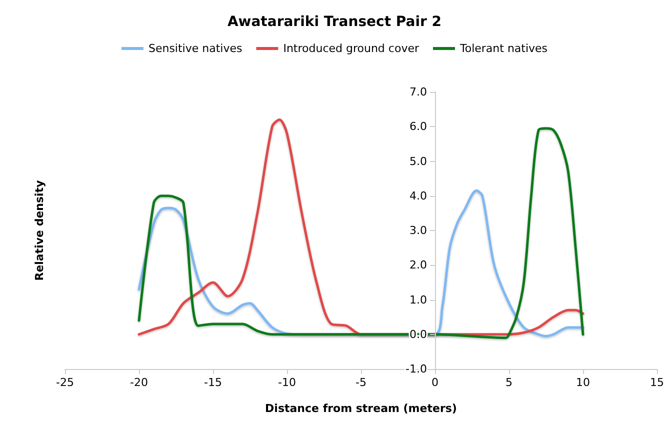 This screenshot has height=431, width=669. What do you see at coordinates (195, 48) in the screenshot?
I see `legend-label: Sensitive natives` at bounding box center [195, 48].